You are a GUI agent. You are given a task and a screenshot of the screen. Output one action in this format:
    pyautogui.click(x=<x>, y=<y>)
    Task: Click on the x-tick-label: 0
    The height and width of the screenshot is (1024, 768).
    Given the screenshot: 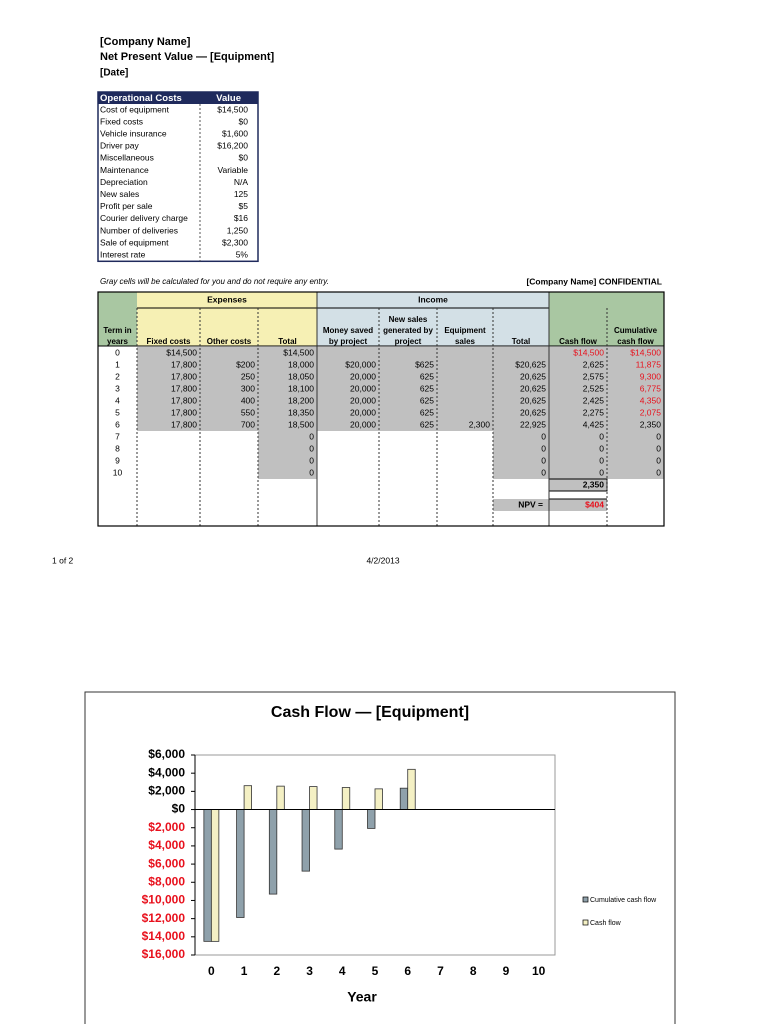 What is the action you would take?
    pyautogui.click(x=211, y=971)
    